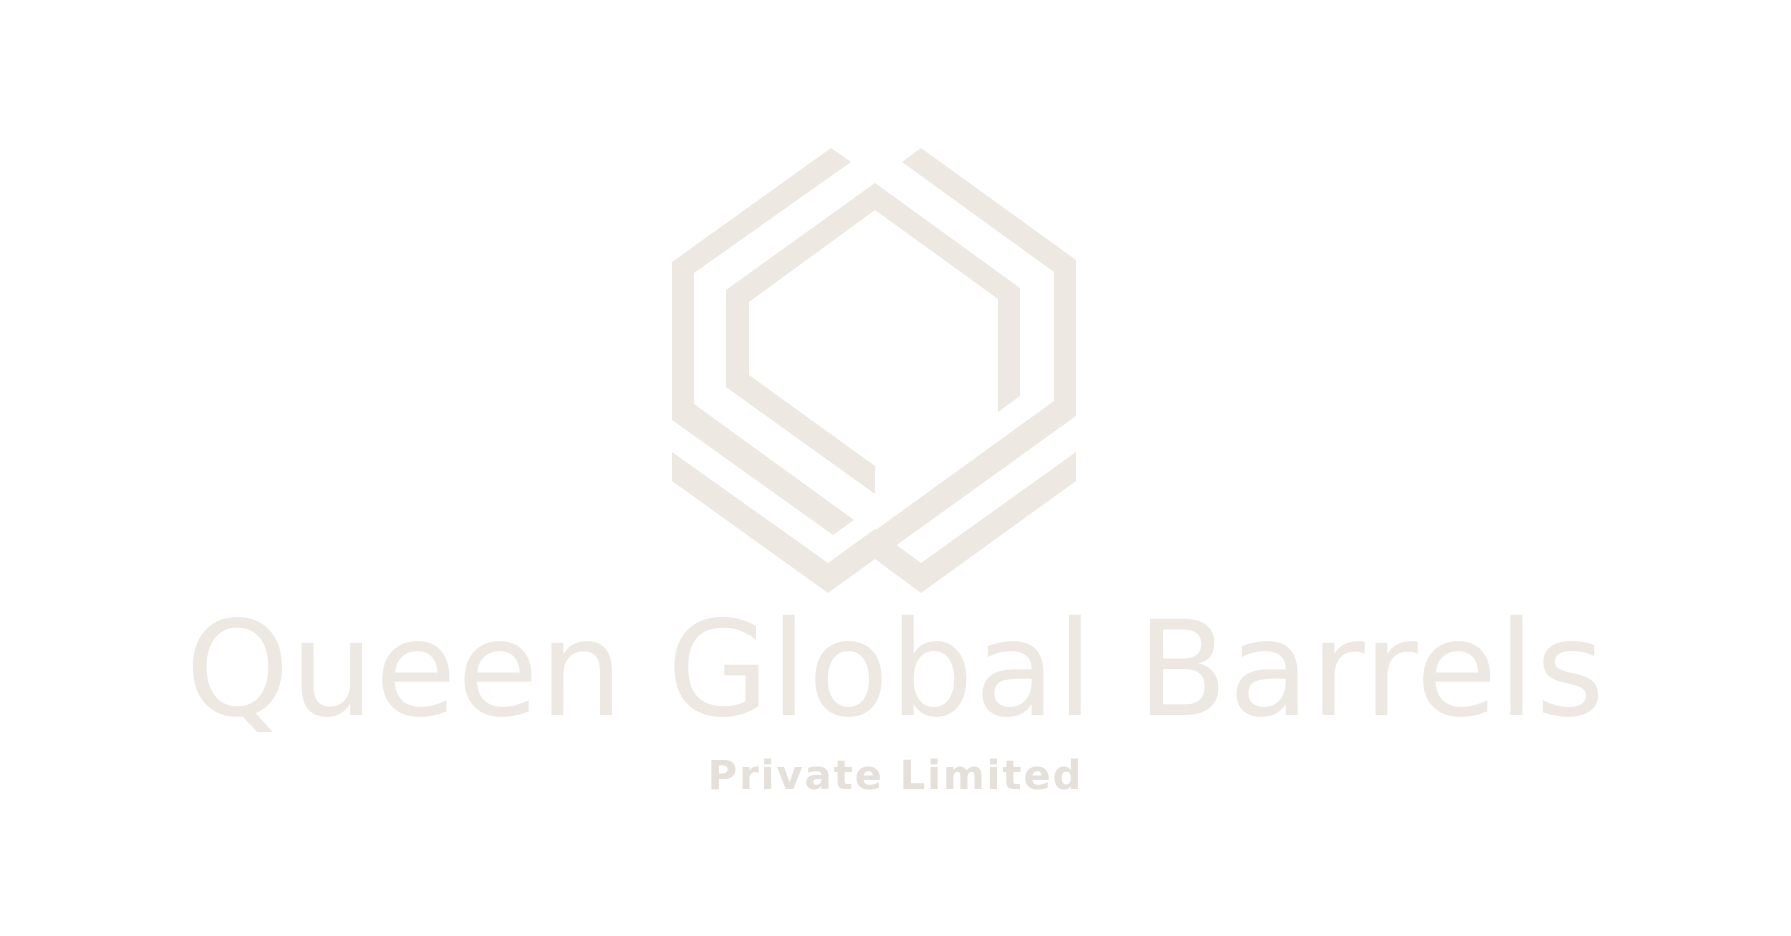 The height and width of the screenshot is (936, 1791). I want to click on outer-right-bracket, so click(974, 347).